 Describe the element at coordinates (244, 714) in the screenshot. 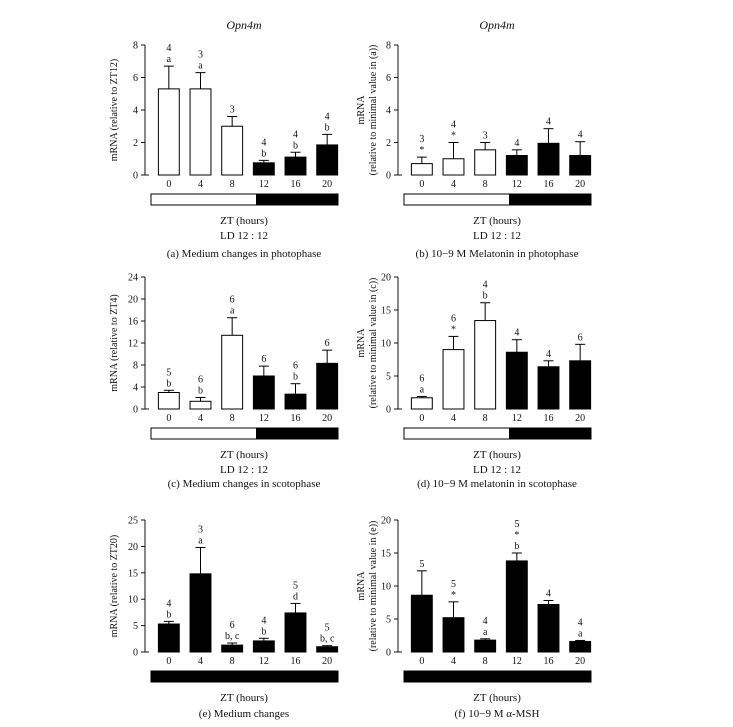

I see `panel-caption: (e) Medium changes` at that location.